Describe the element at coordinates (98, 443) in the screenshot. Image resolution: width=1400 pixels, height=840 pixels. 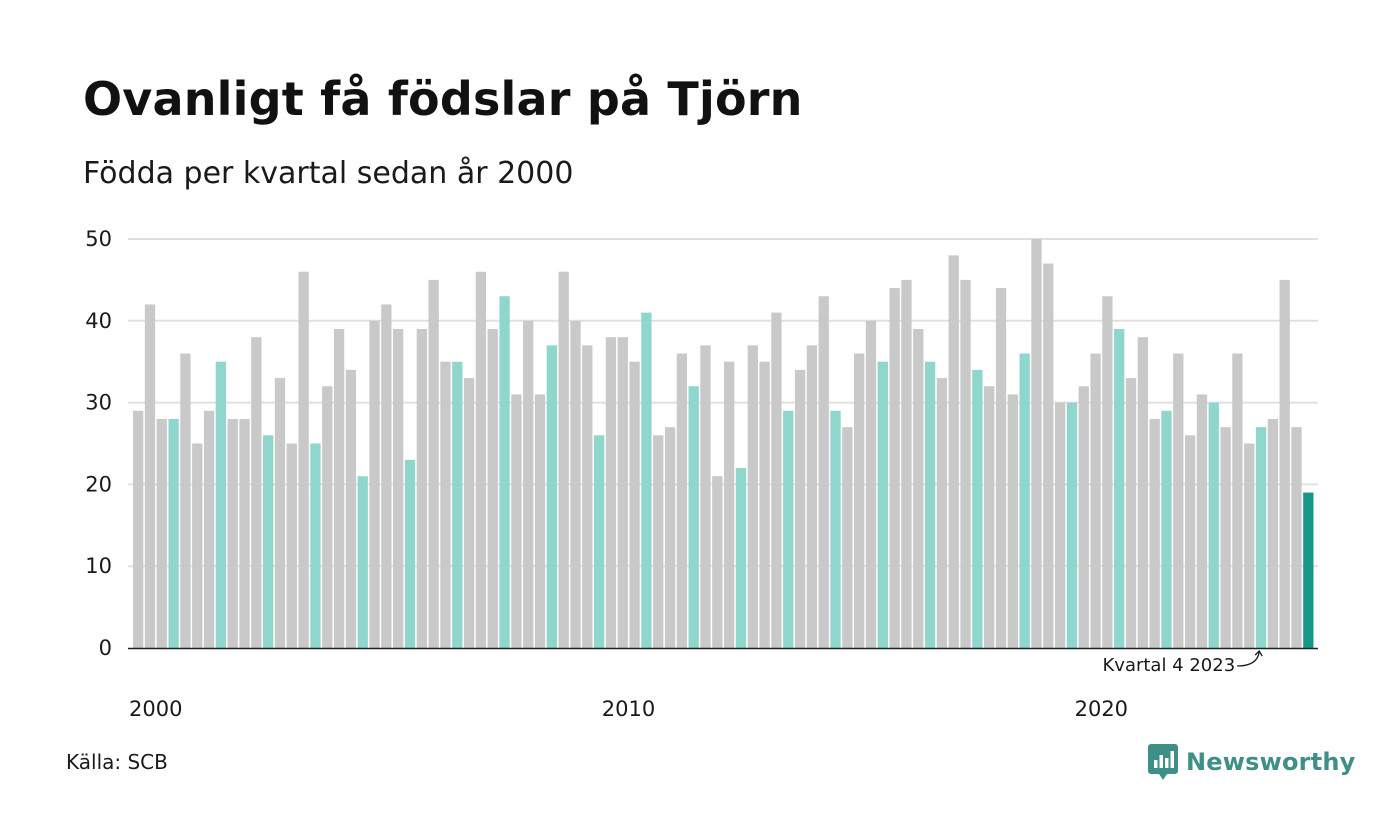
I see `y-axis-ticks: 0 10 20 30 40 50` at that location.